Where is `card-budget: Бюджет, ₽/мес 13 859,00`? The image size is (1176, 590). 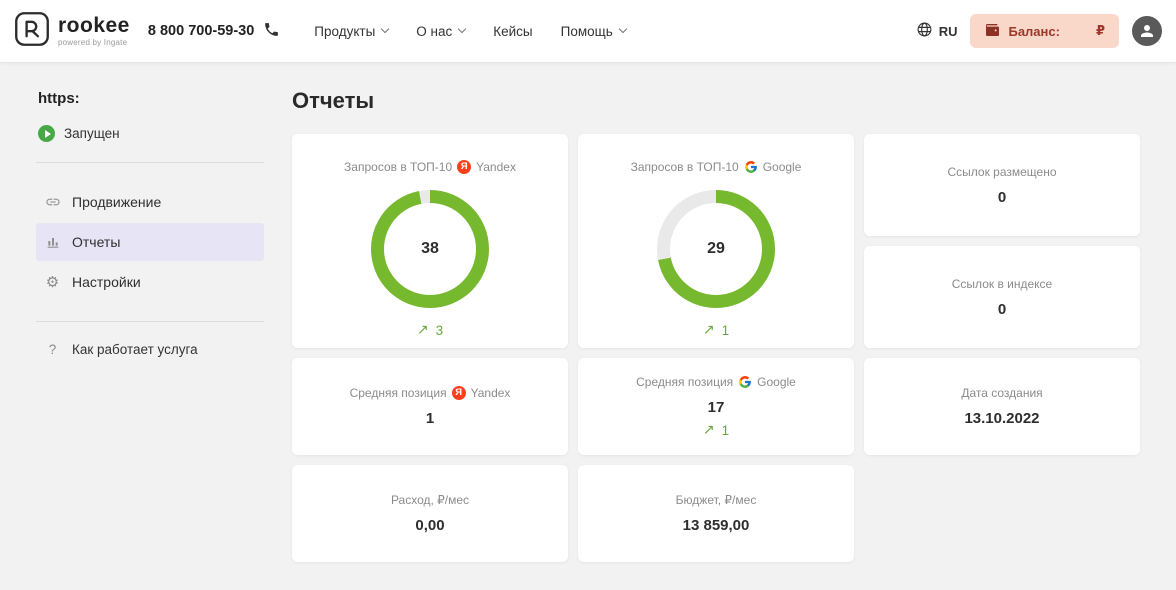
card-budget: Бюджет, ₽/мес 13 859,00 is located at coordinates (716, 513).